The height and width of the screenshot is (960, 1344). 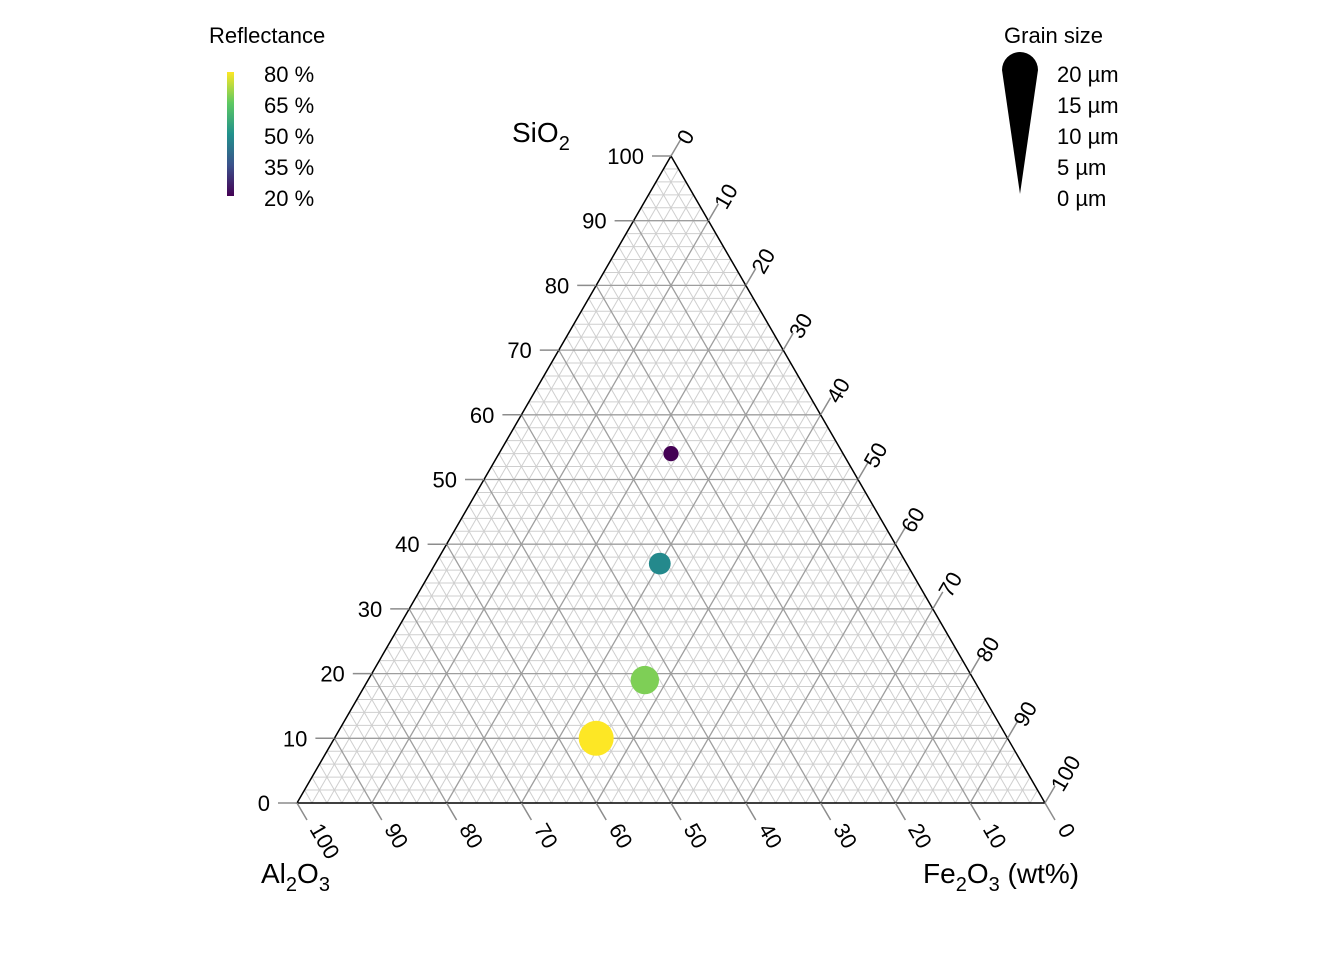 What do you see at coordinates (289, 74) in the screenshot?
I see `reflectance-legend-label: 80 %` at bounding box center [289, 74].